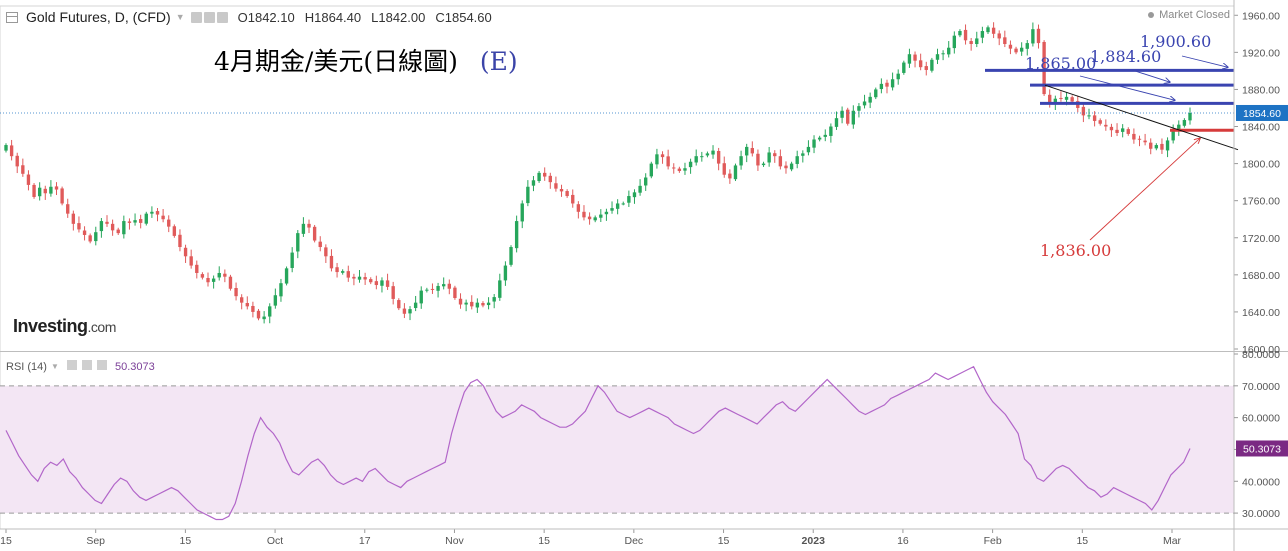  I want to click on settings-icon, so click(209, 17).